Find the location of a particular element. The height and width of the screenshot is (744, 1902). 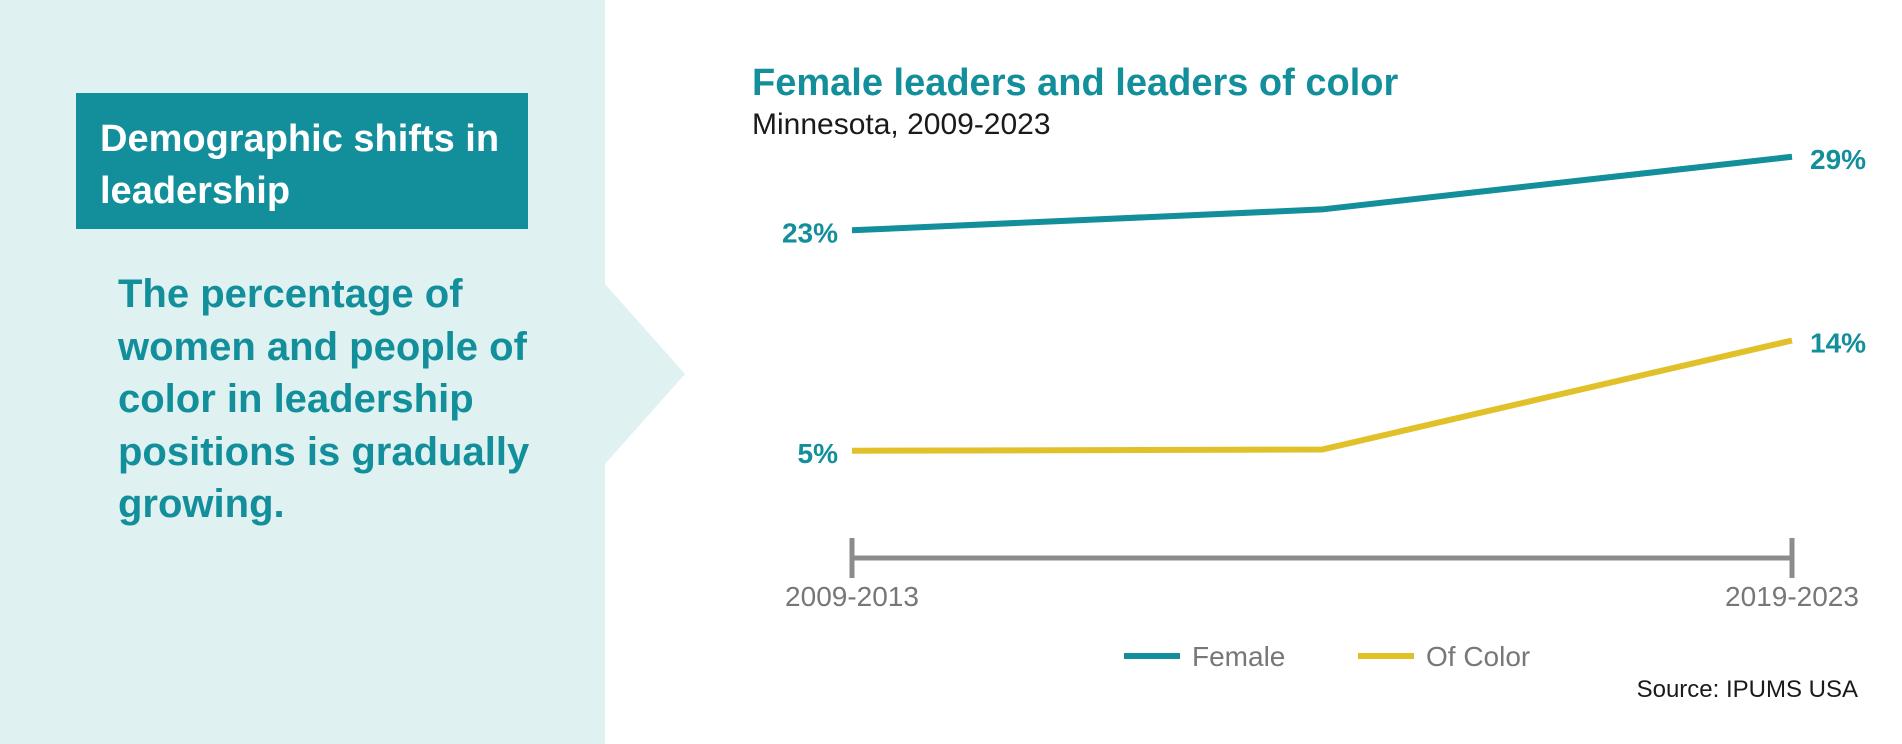

headline-box: Demographic shifts in leadership is located at coordinates (302, 161).